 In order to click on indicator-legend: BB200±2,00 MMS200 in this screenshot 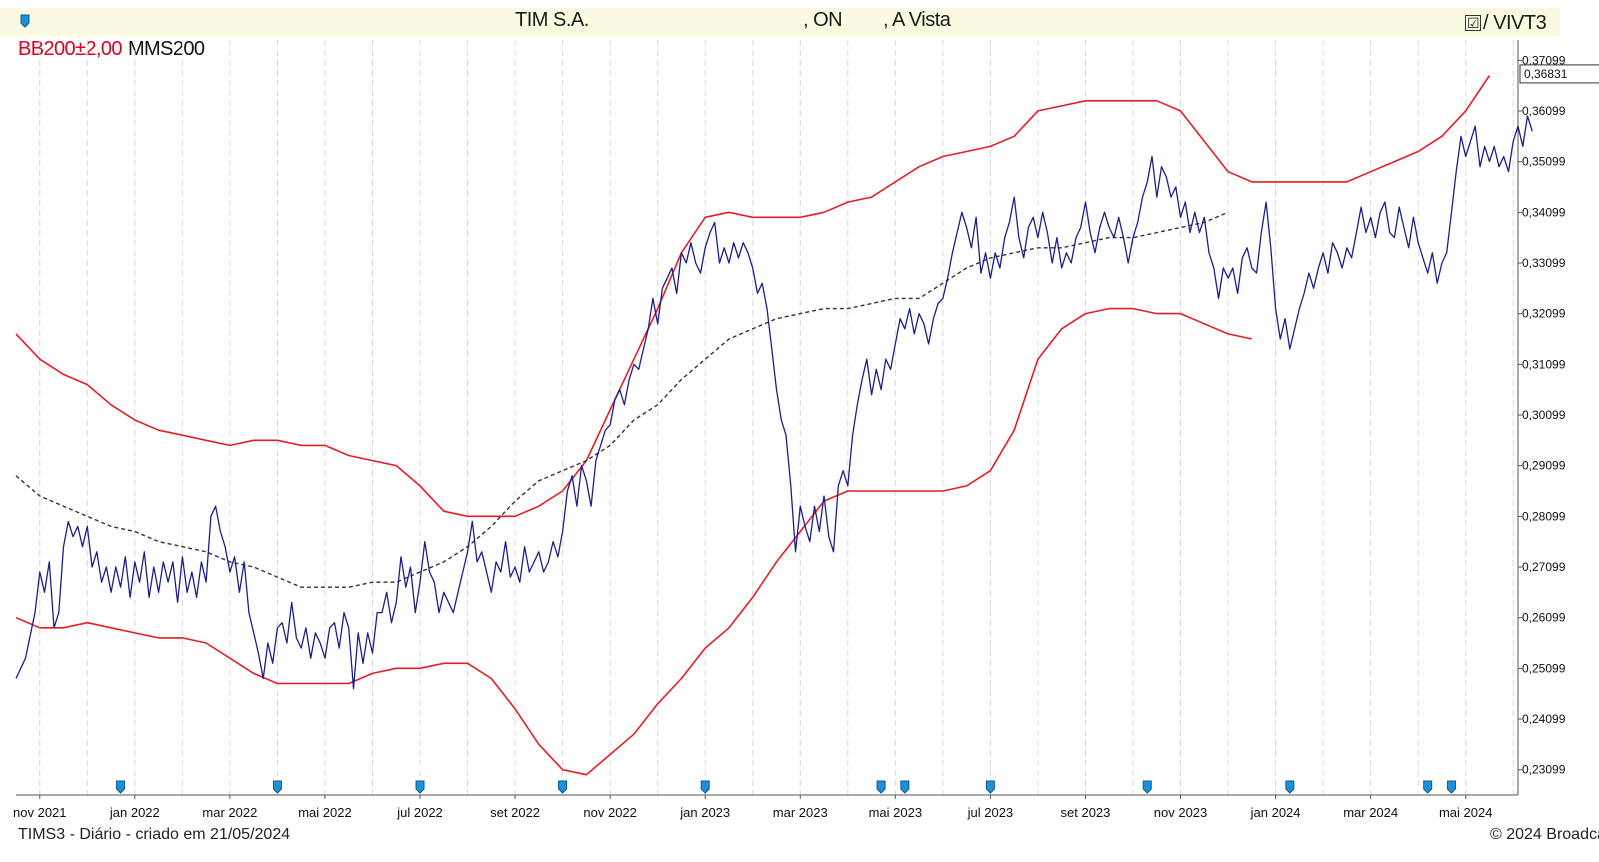, I will do `click(111, 49)`.